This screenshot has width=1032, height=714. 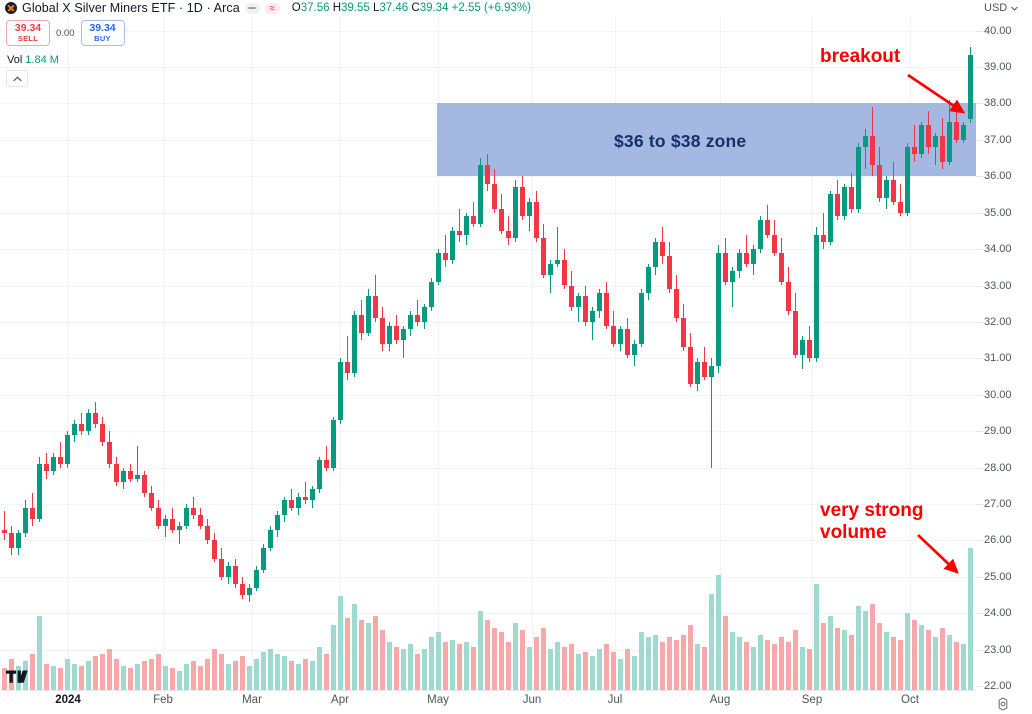 I want to click on gear-icon, so click(x=1003, y=704).